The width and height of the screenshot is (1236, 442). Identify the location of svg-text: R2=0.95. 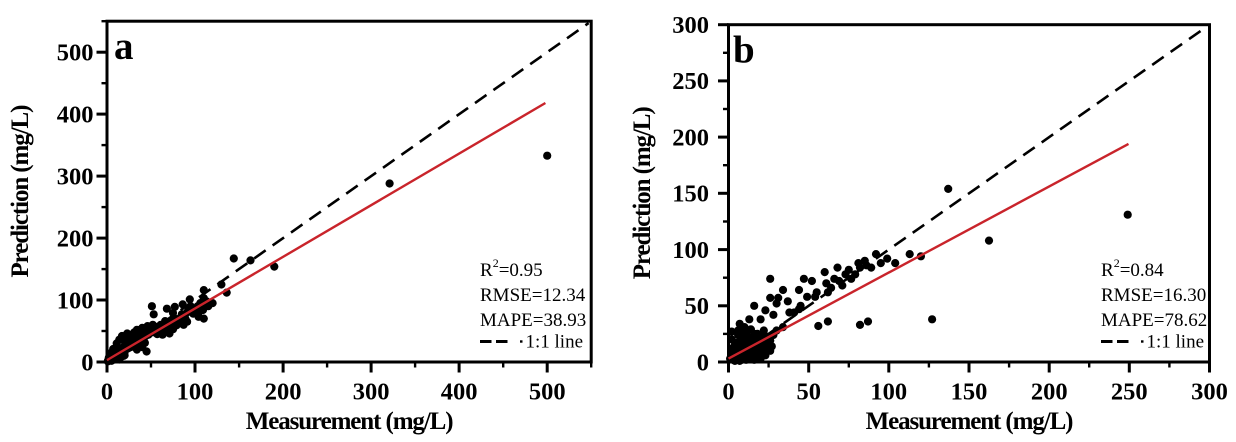
(511, 268).